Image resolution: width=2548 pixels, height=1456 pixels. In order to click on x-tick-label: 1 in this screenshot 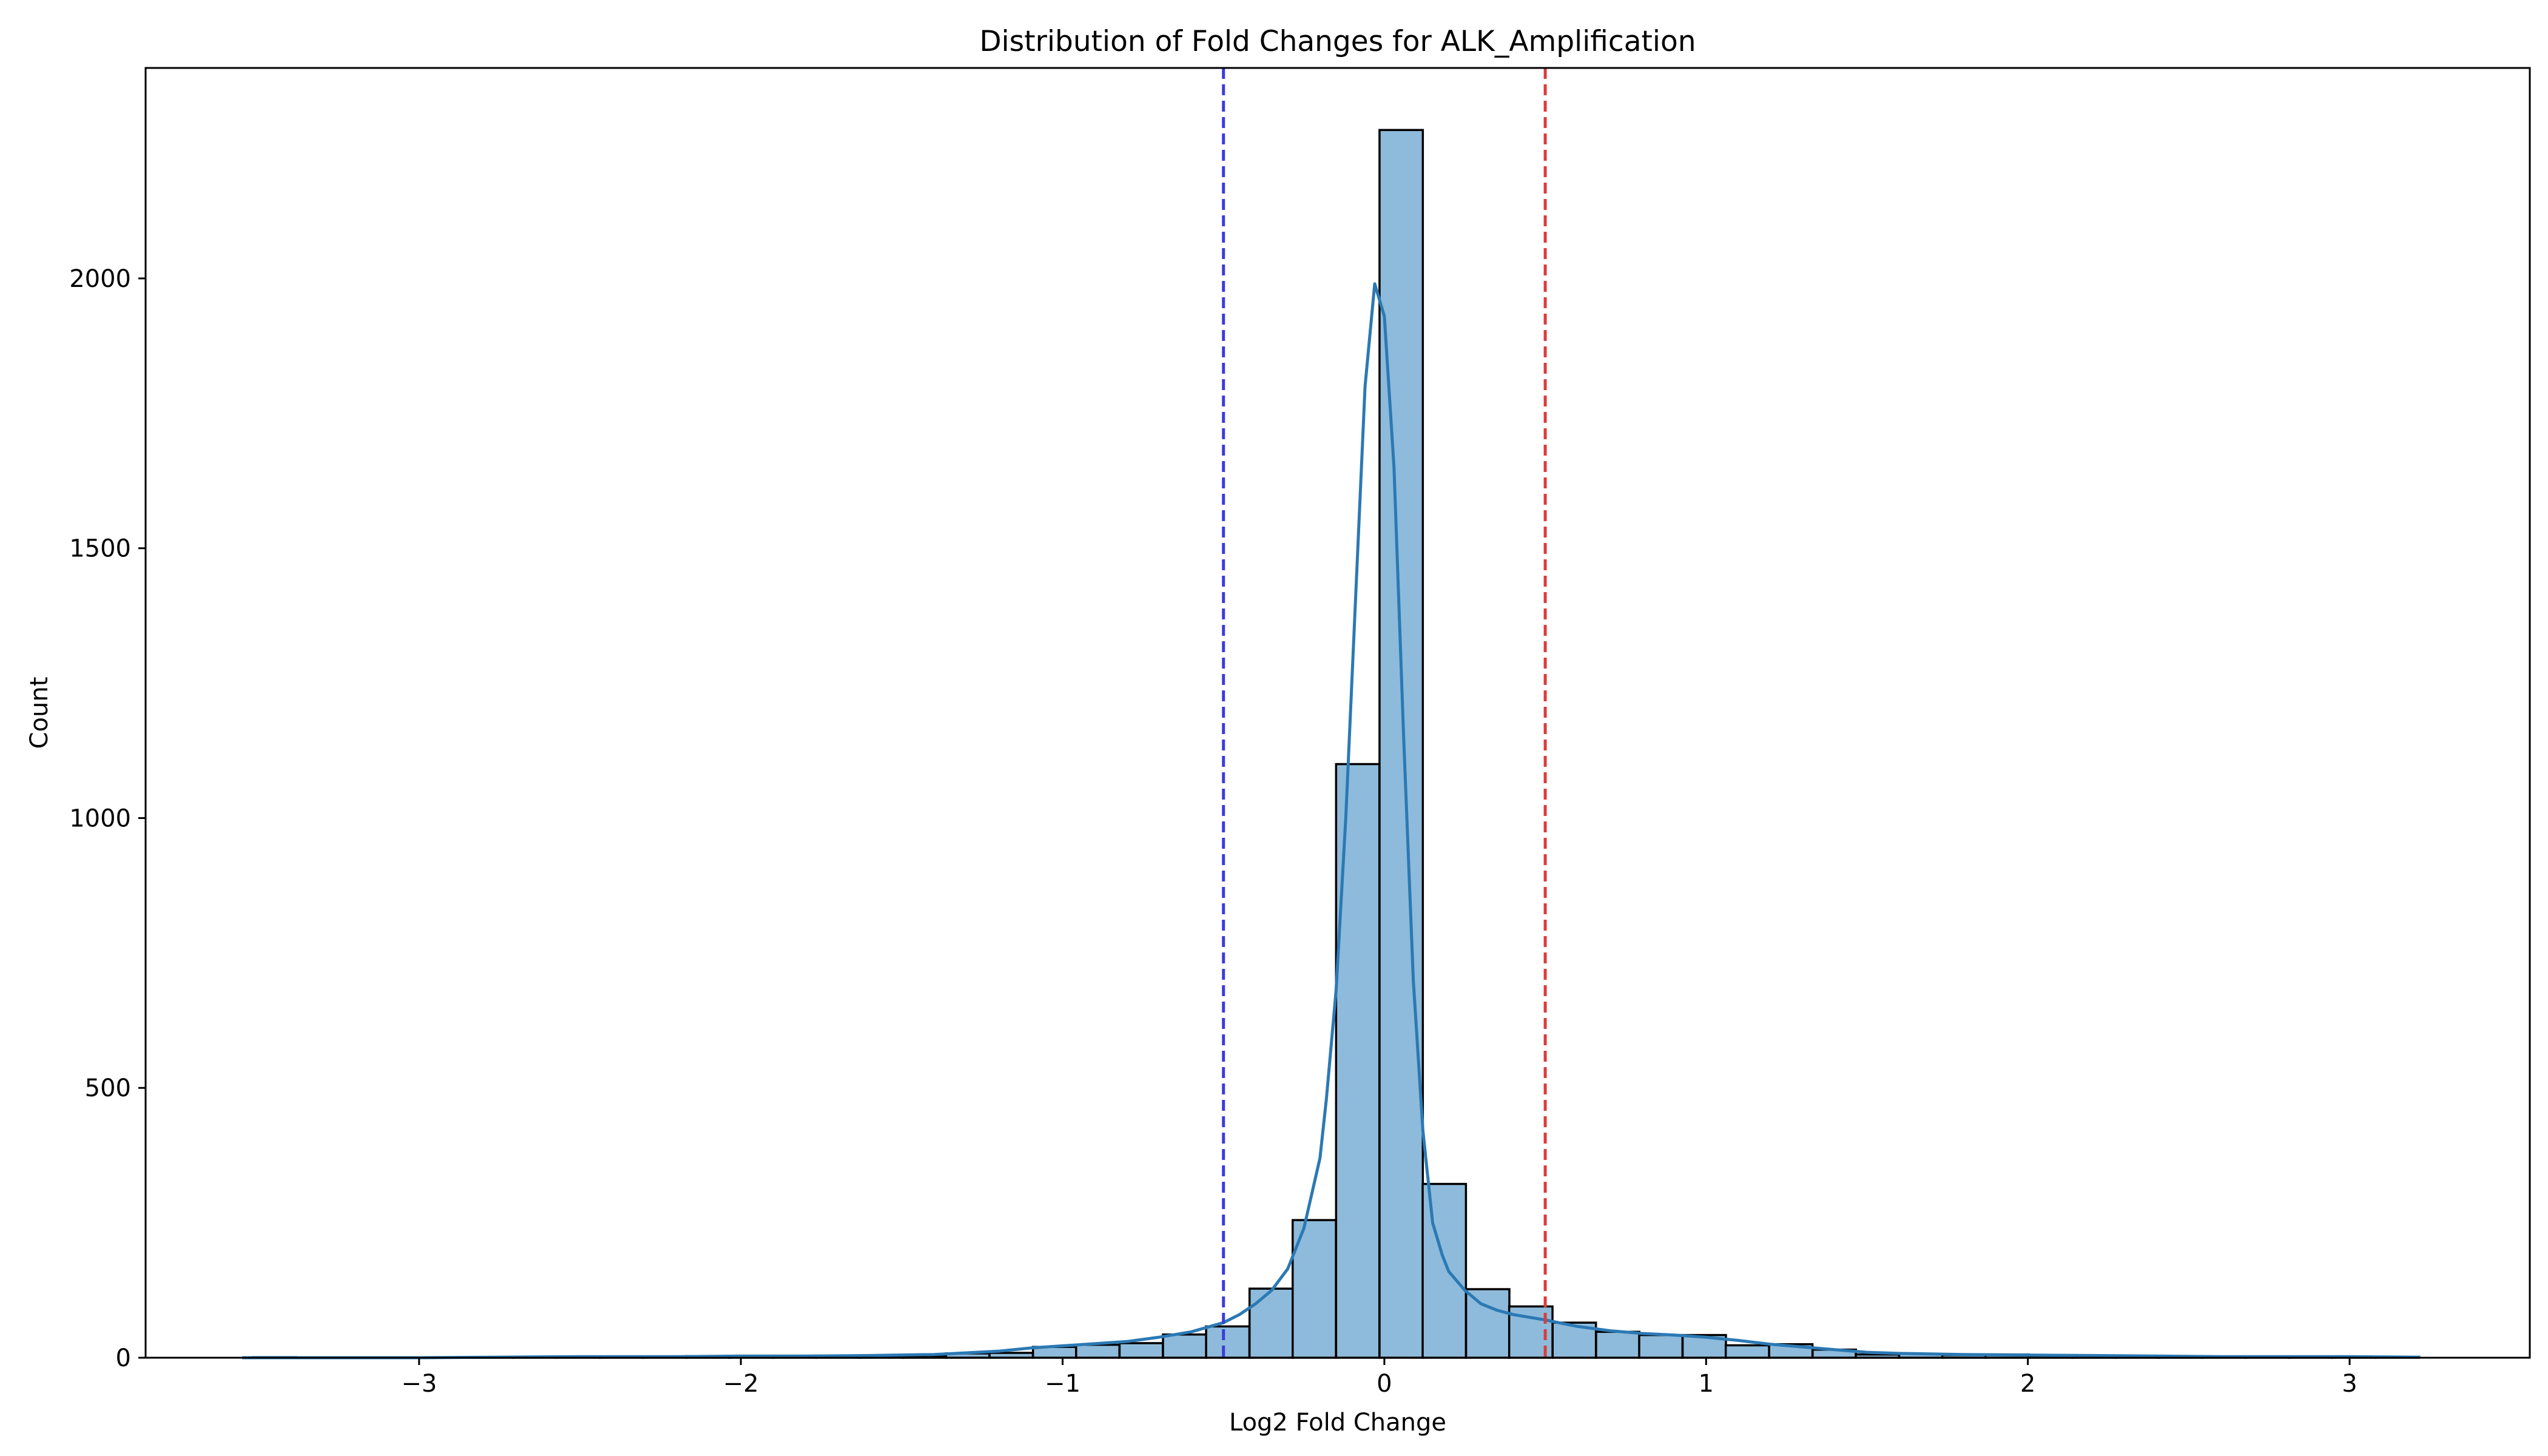, I will do `click(1706, 1384)`.